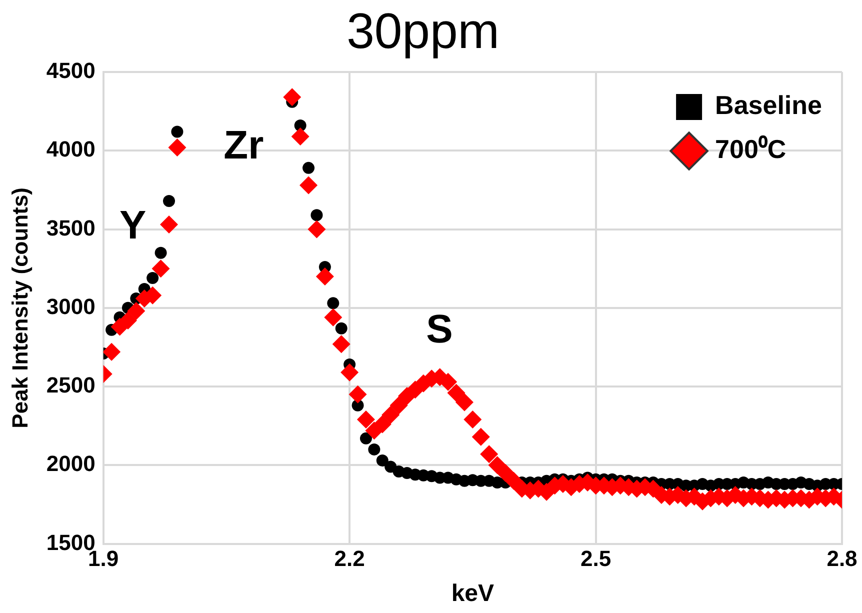 This screenshot has height=613, width=862. Describe the element at coordinates (768, 105) in the screenshot. I see `legend-label: Baseline` at that location.